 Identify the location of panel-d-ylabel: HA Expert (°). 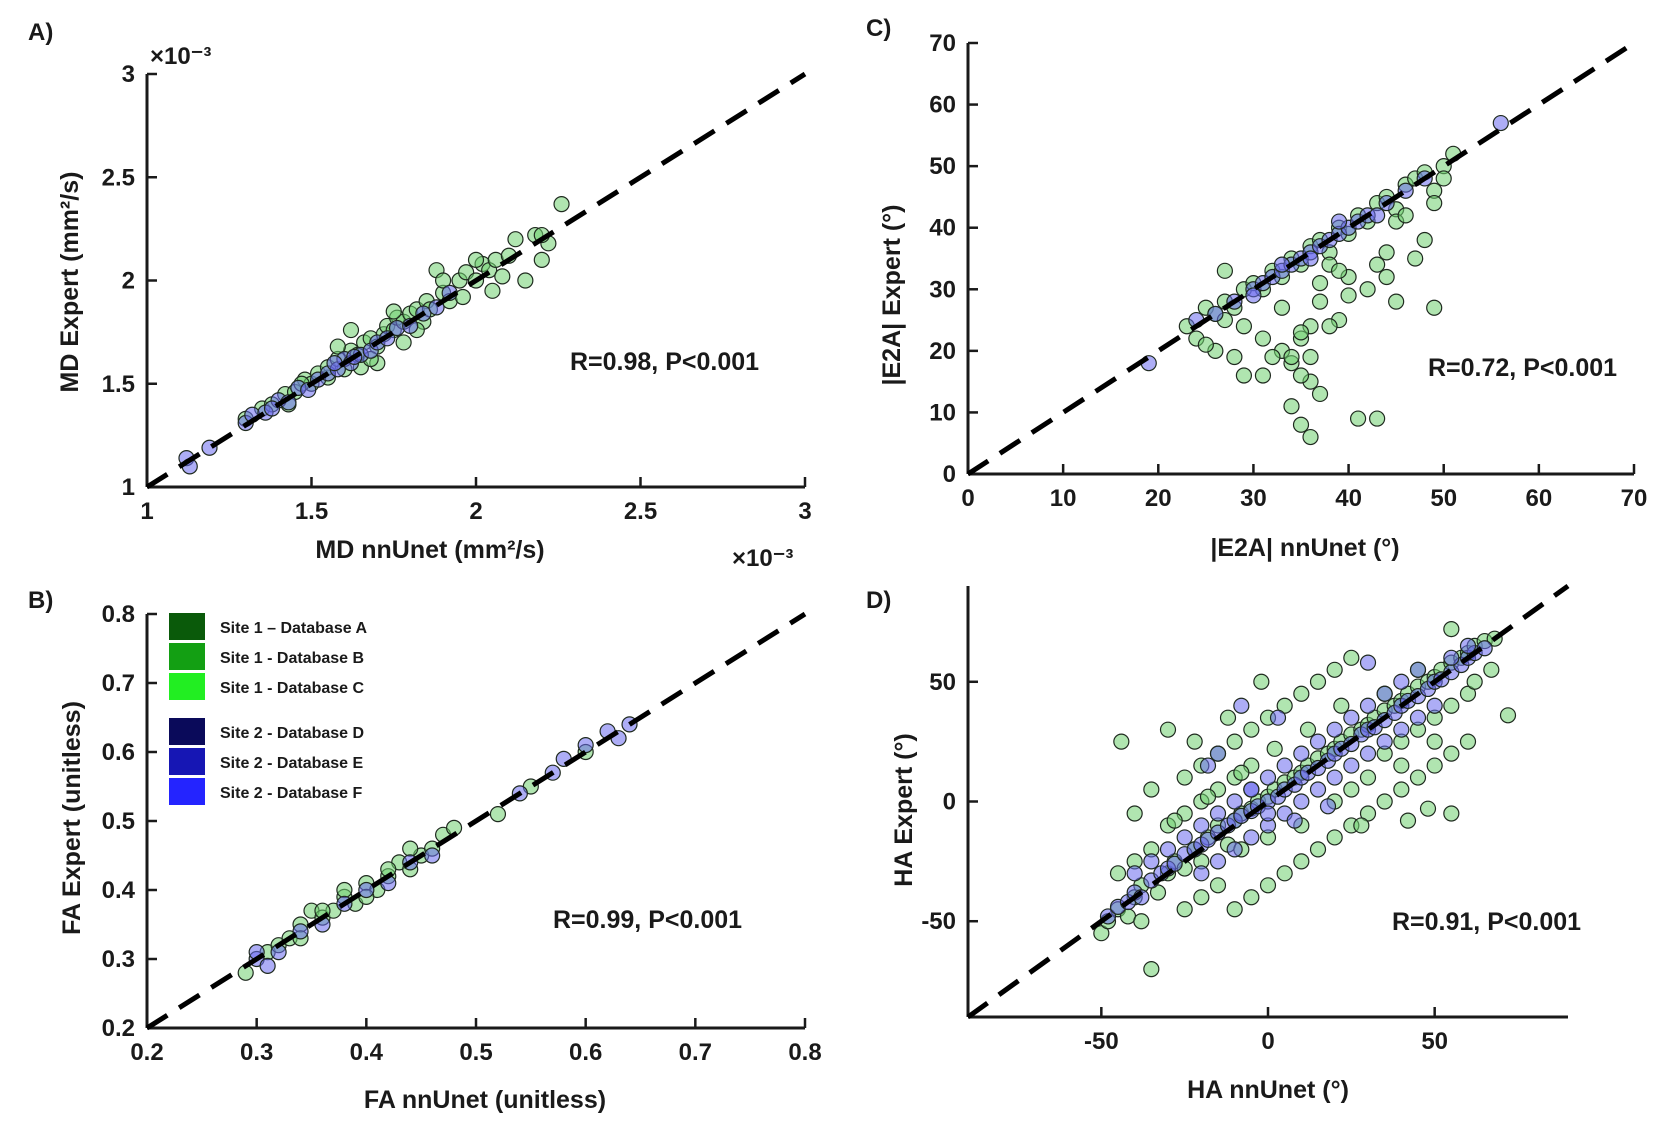
(904, 810).